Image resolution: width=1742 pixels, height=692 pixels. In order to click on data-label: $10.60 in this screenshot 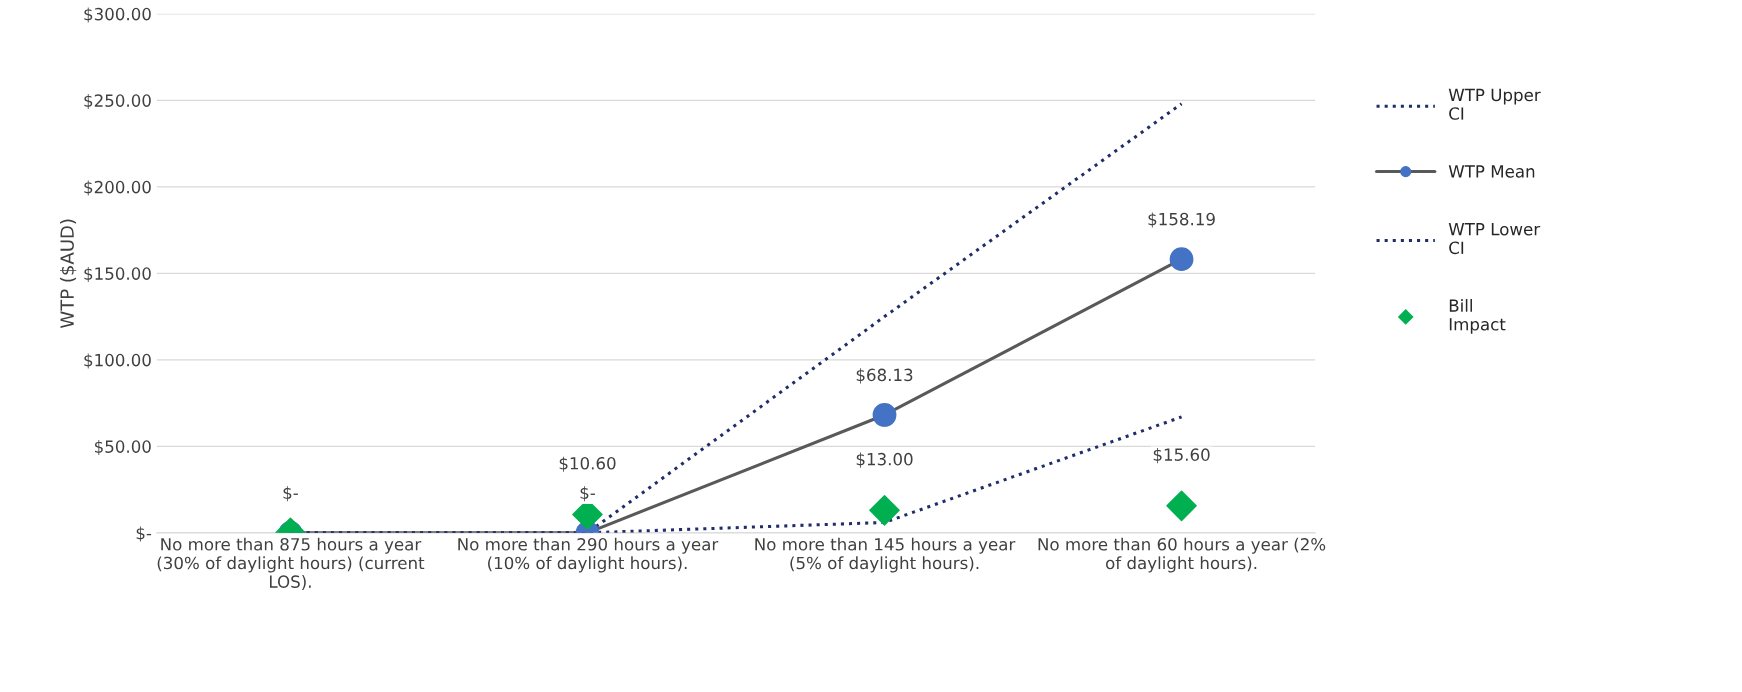, I will do `click(587, 464)`.